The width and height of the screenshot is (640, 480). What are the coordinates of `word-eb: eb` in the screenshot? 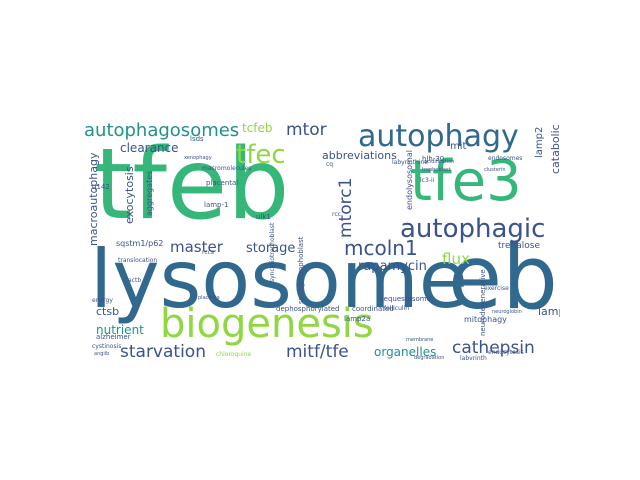 It's located at (503, 277).